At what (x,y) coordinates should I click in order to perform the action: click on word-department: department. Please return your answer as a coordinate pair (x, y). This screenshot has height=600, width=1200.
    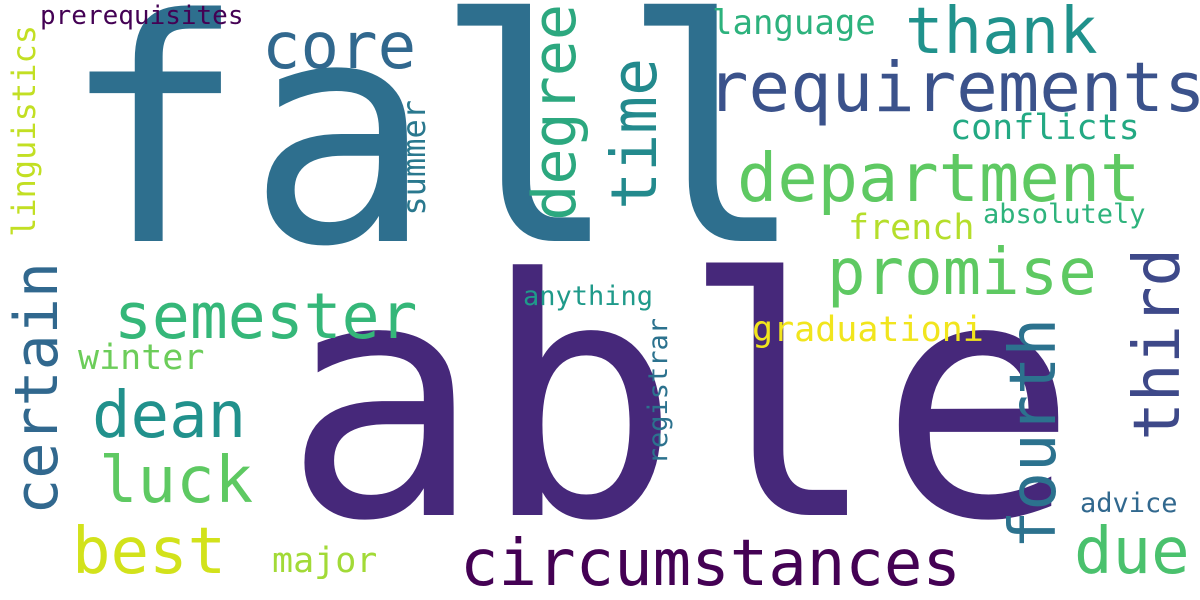
    Looking at the image, I should click on (939, 178).